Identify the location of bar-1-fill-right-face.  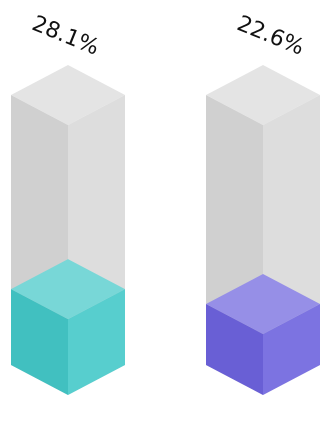
(96, 342).